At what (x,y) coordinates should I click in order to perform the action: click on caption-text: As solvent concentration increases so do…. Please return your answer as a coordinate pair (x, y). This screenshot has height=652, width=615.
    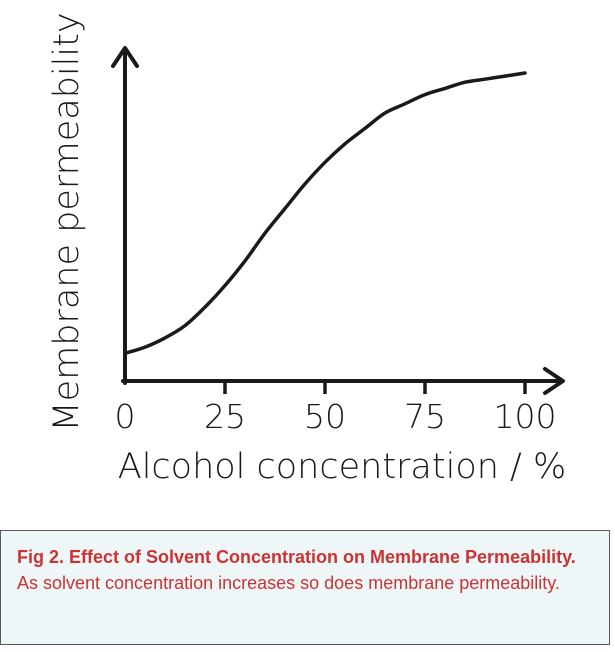
    Looking at the image, I should click on (288, 583).